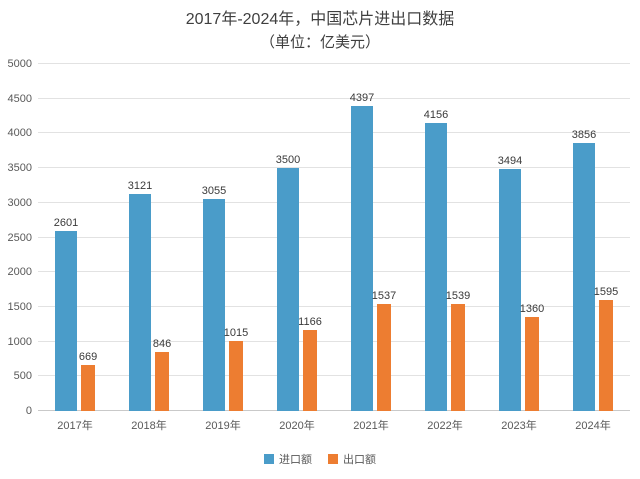 Image resolution: width=640 pixels, height=479 pixels. What do you see at coordinates (214, 190) in the screenshot?
I see `bar-value-label: 3055` at bounding box center [214, 190].